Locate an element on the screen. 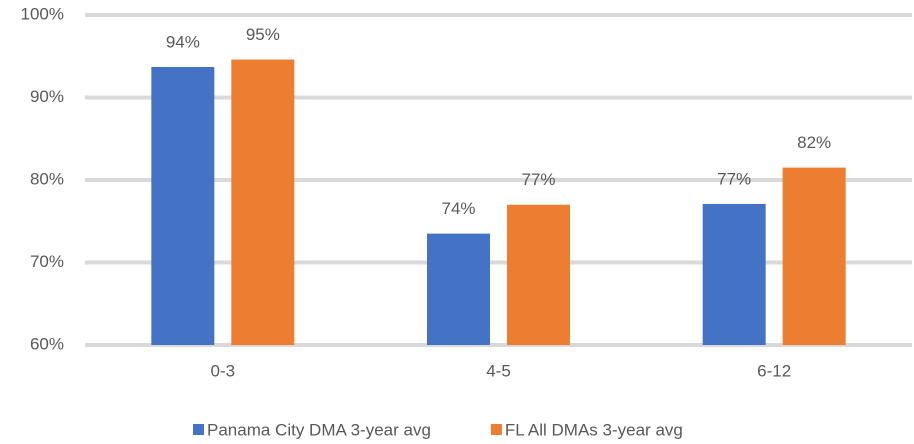 The width and height of the screenshot is (914, 444). value-label: 95% is located at coordinates (263, 34).